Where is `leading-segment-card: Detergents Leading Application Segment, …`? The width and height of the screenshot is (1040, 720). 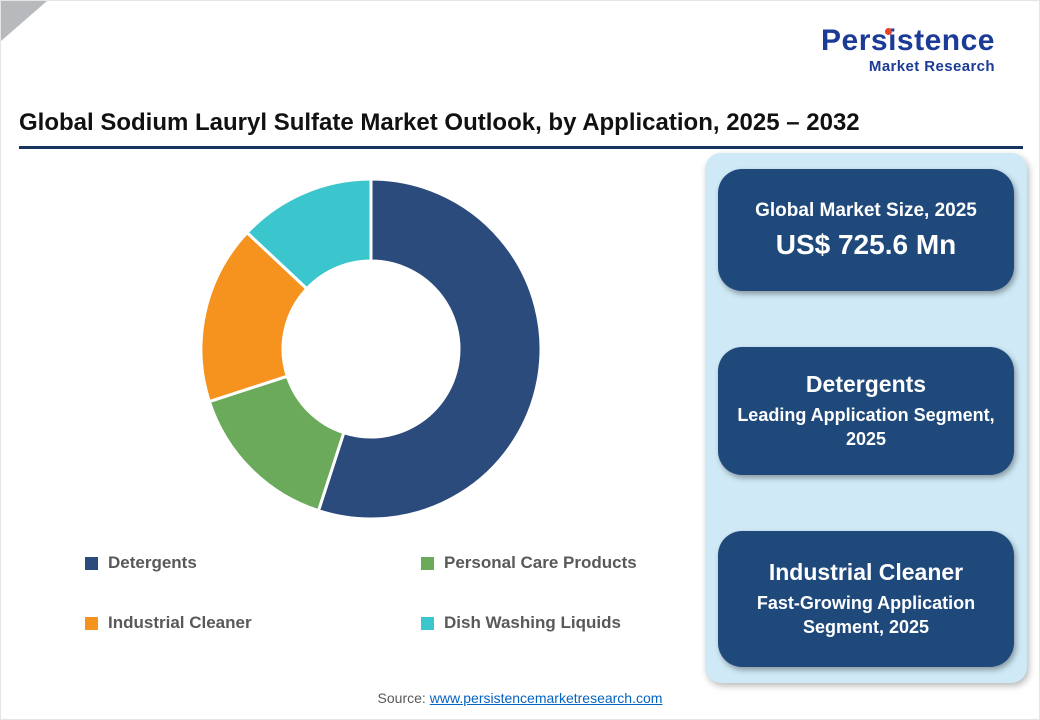
leading-segment-card: Detergents Leading Application Segment, … is located at coordinates (866, 411).